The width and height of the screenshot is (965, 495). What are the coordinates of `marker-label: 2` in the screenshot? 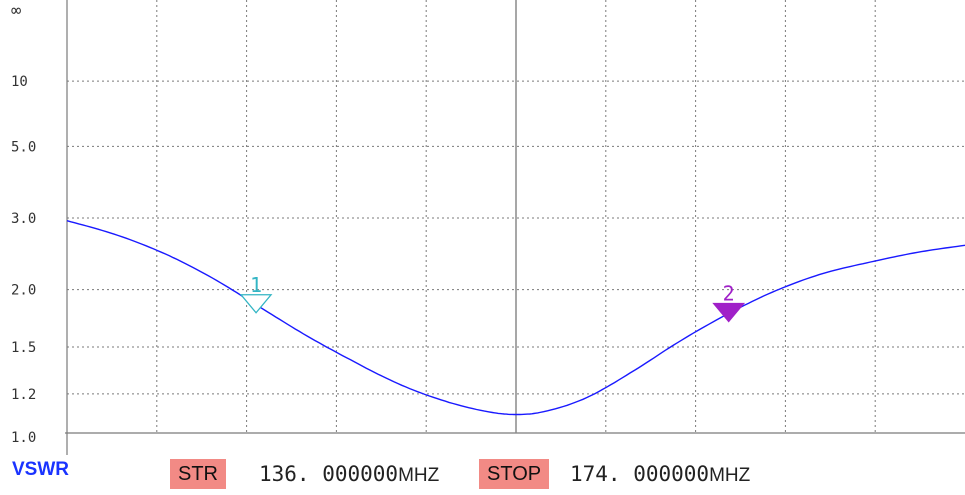 It's located at (729, 293).